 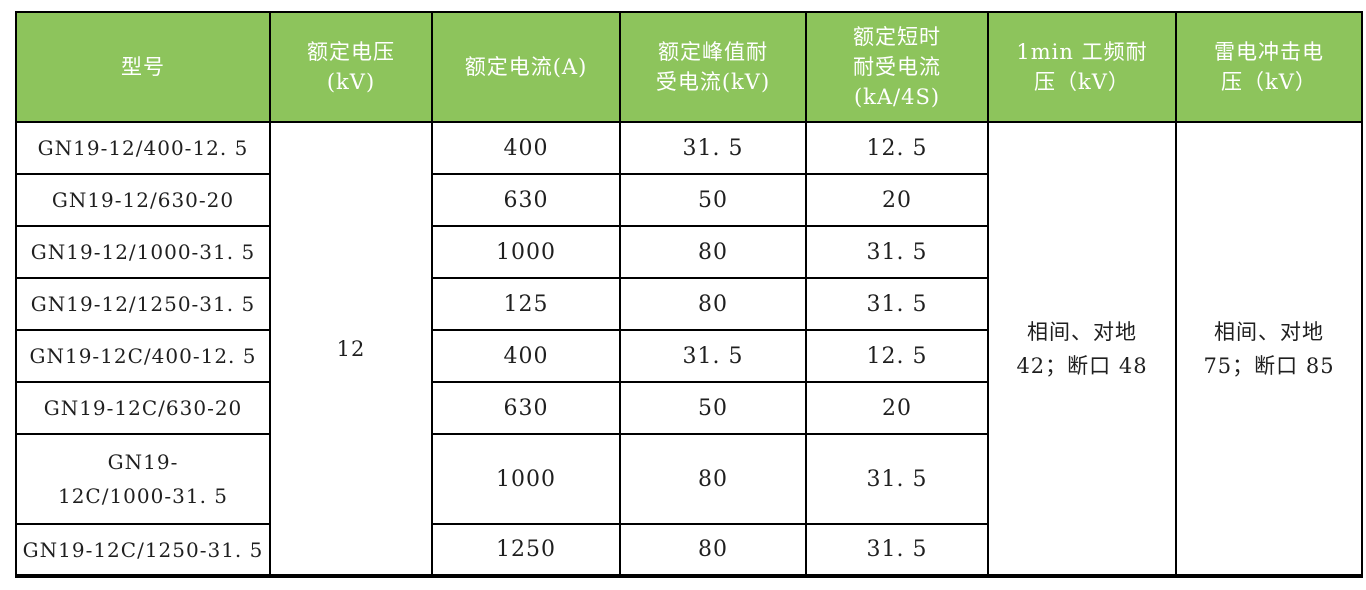 I want to click on cell-power-freq-withstand-merged: 相间、对地 42；断口 48, so click(x=1082, y=349).